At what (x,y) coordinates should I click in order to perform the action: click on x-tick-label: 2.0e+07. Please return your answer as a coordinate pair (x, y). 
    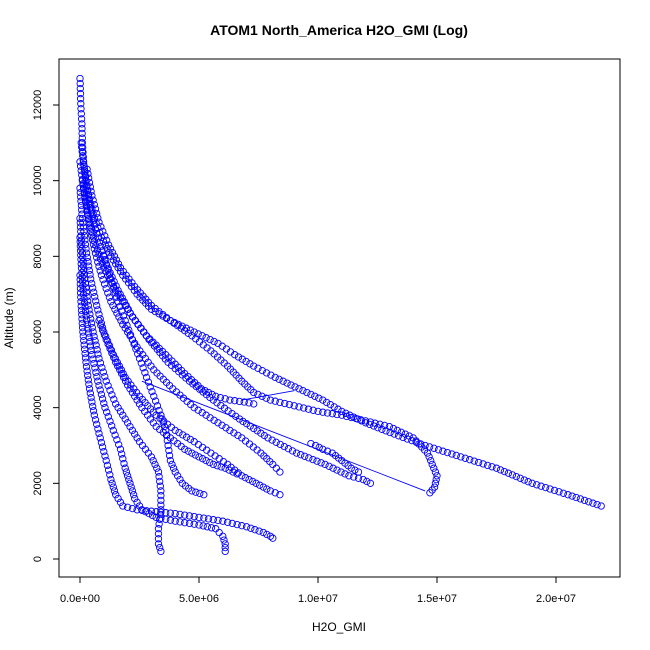
    Looking at the image, I should click on (556, 599).